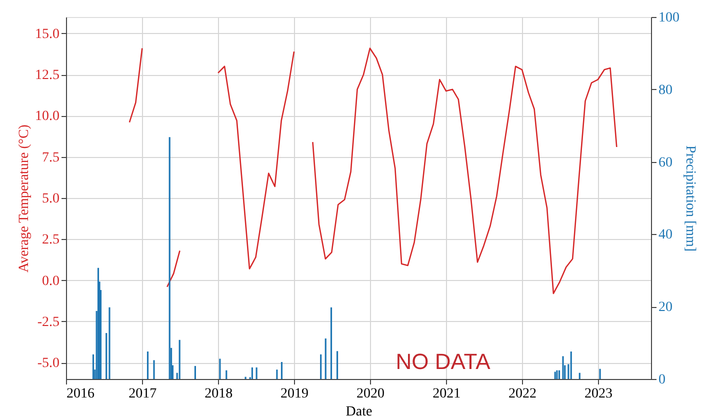 The height and width of the screenshot is (417, 706). I want to click on x-tick-label: 2022, so click(522, 394).